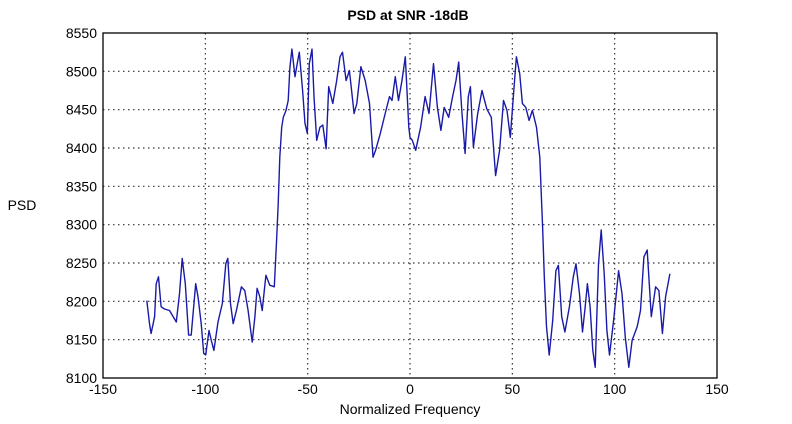 The height and width of the screenshot is (424, 792). Describe the element at coordinates (410, 389) in the screenshot. I see `x-tick-label: 0` at that location.